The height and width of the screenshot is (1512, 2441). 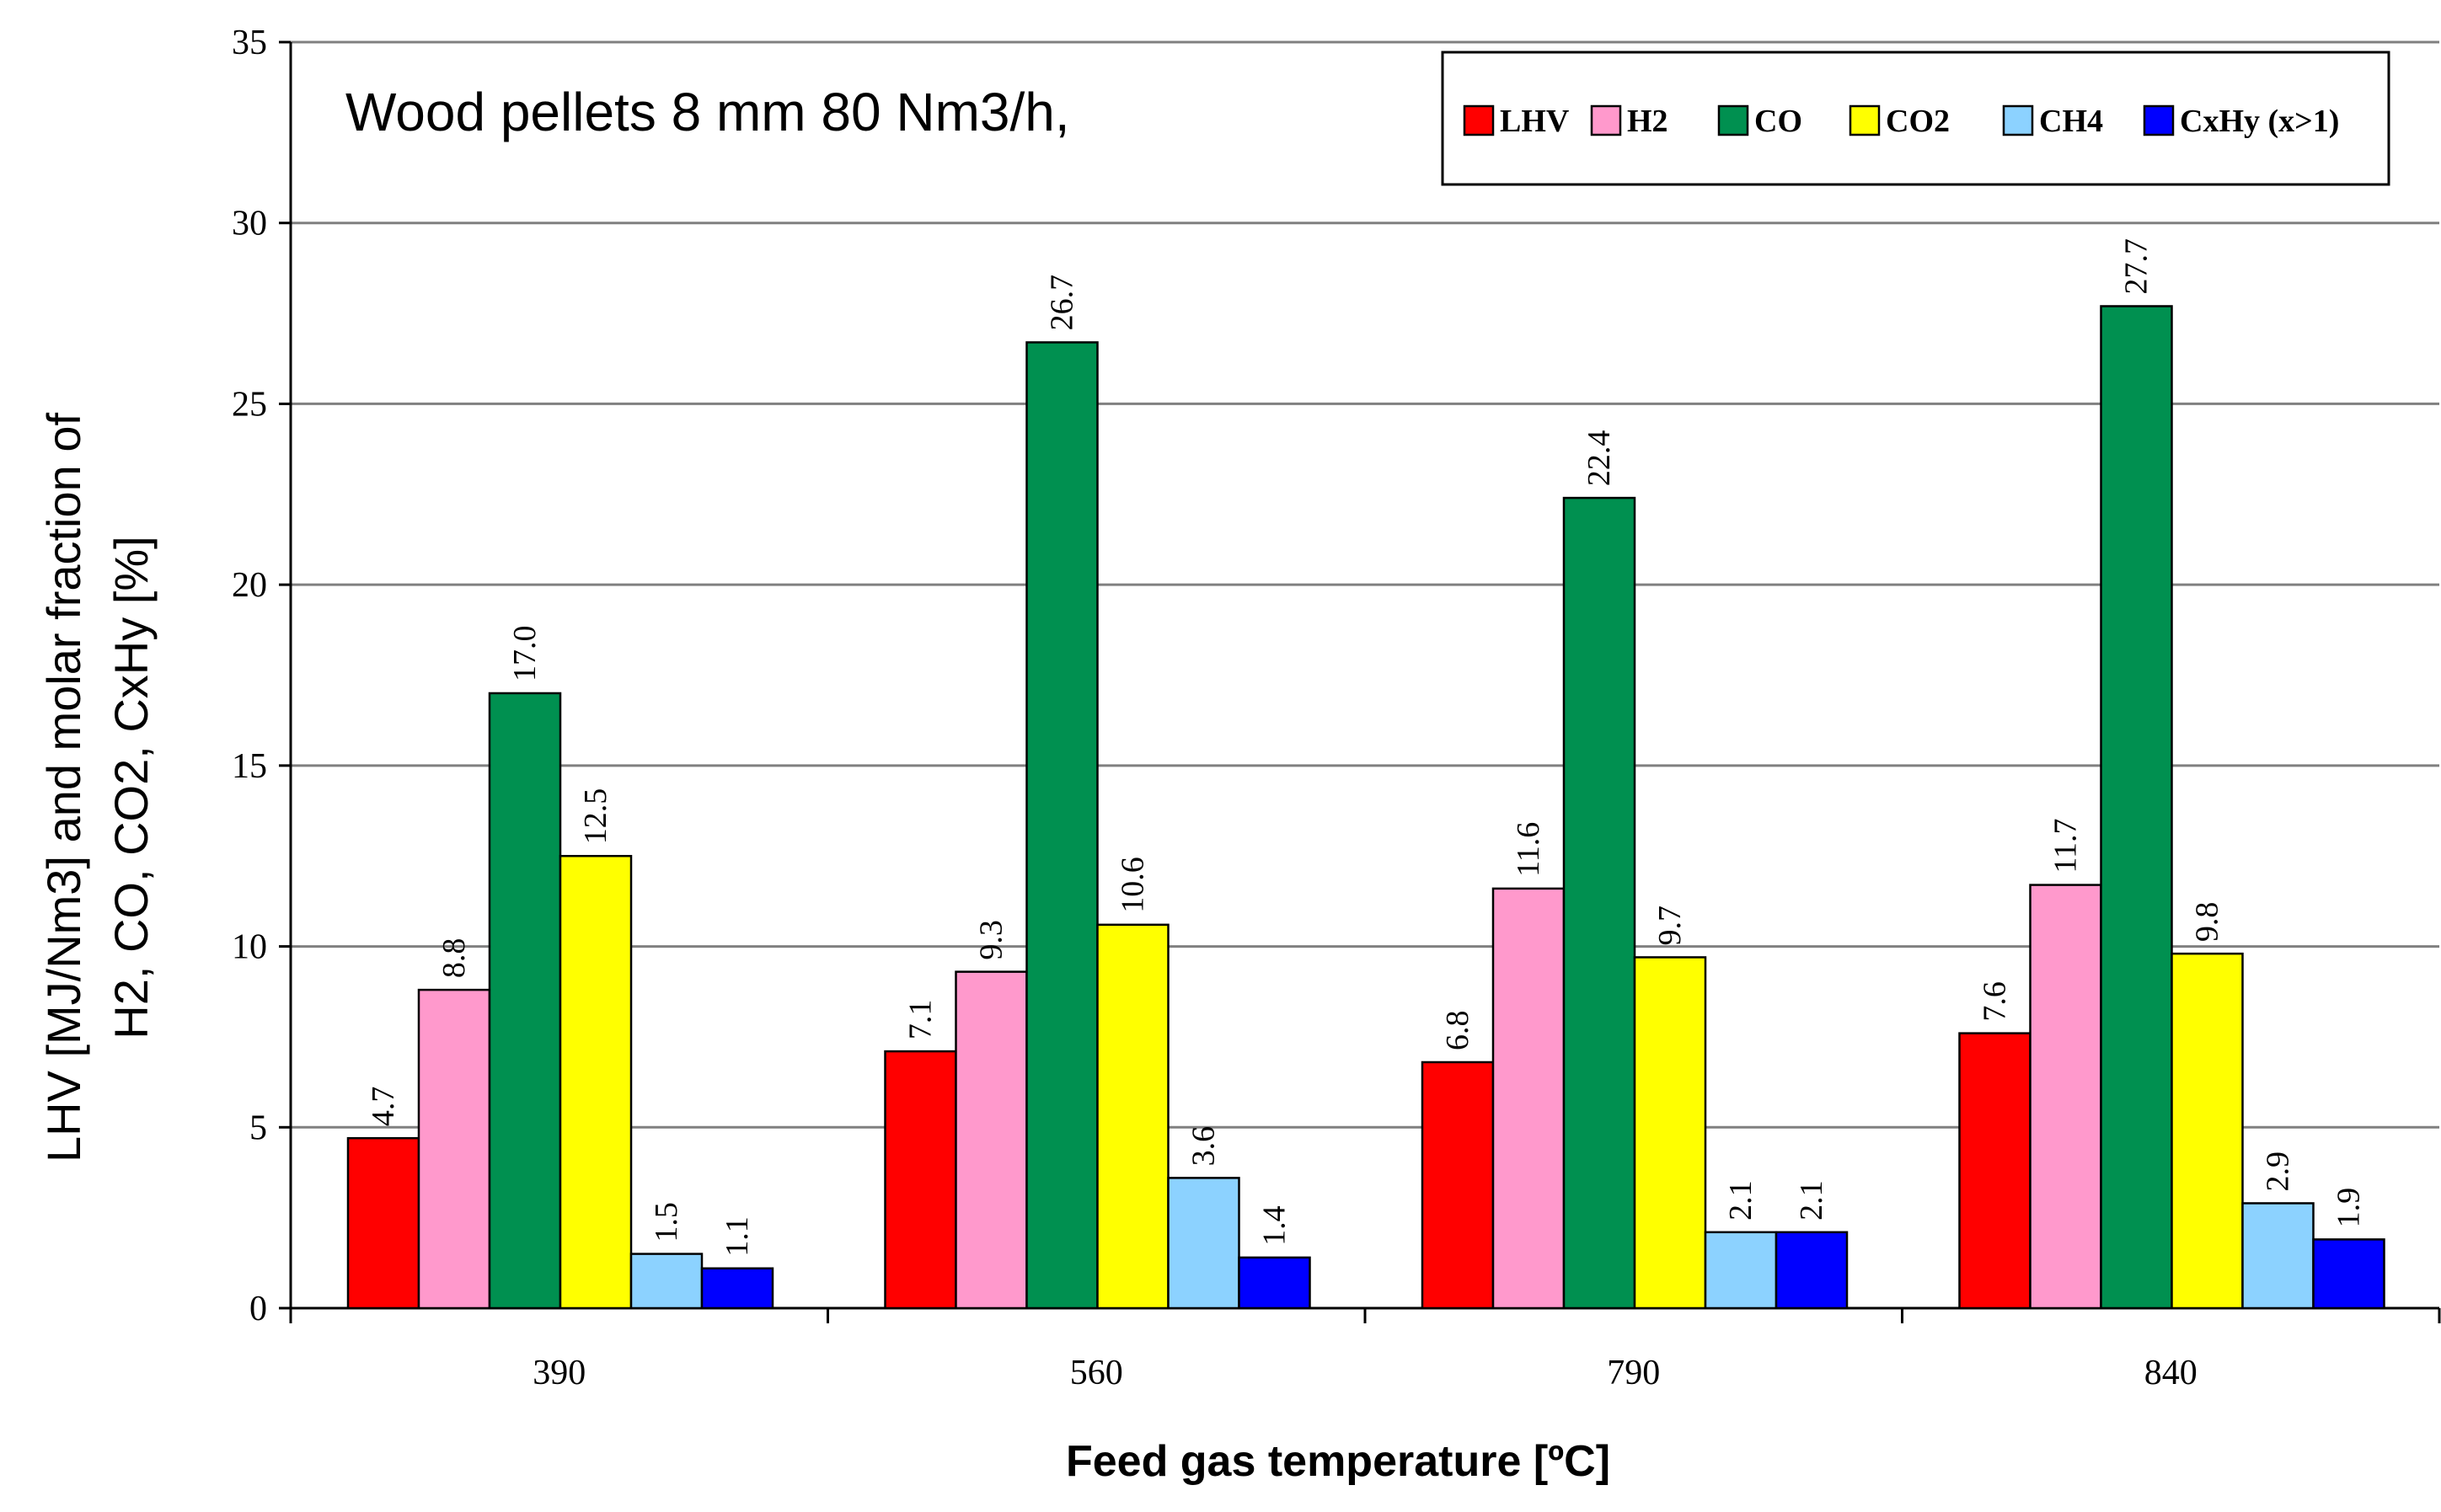 What do you see at coordinates (249, 585) in the screenshot?
I see `y-tick-label: 20` at bounding box center [249, 585].